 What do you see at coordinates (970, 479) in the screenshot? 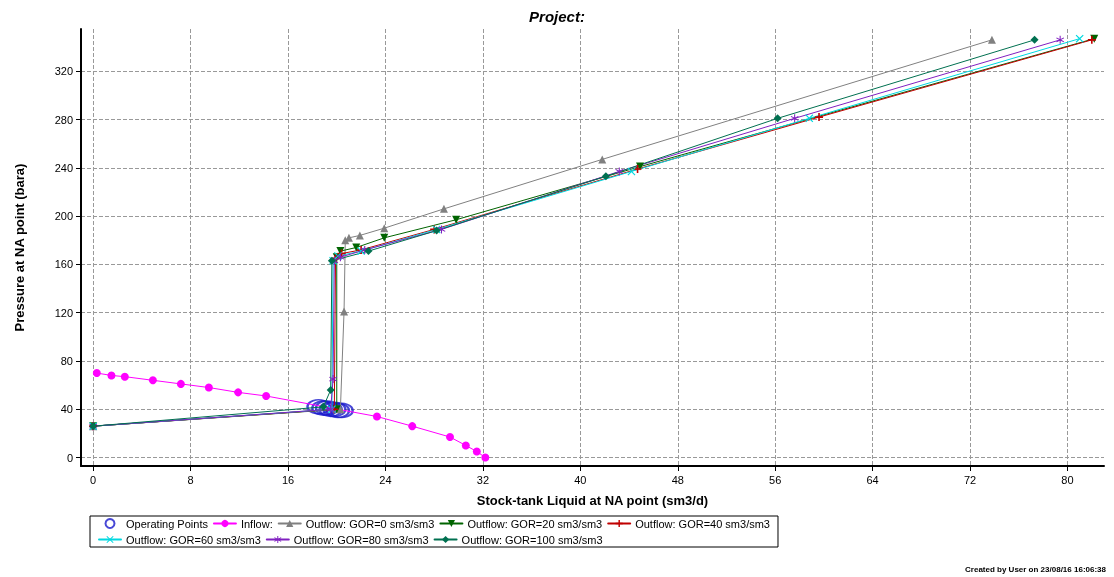
I see `x-tick-label: 72` at bounding box center [970, 479].